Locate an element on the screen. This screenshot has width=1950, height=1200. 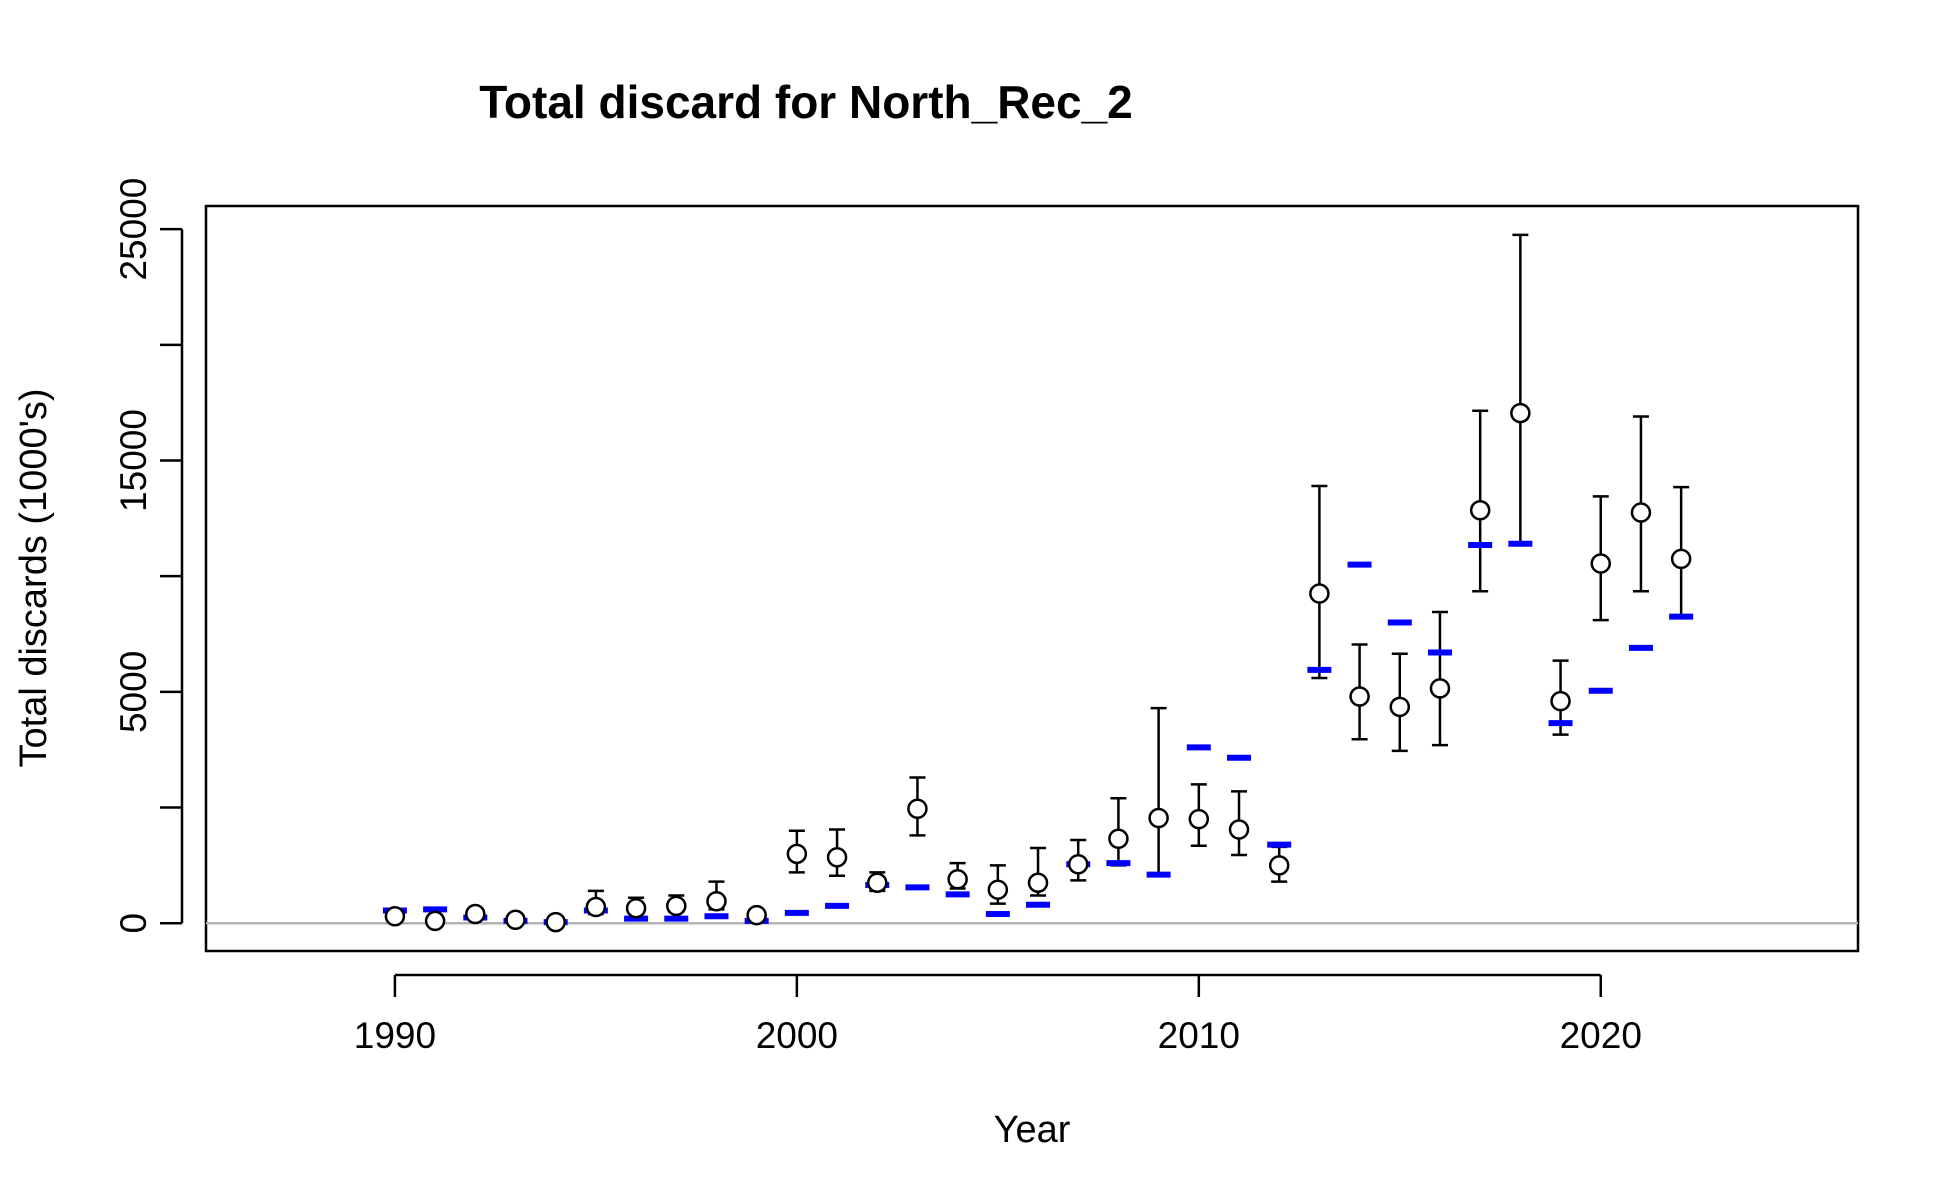
y-tick-label: 15000 is located at coordinates (133, 460).